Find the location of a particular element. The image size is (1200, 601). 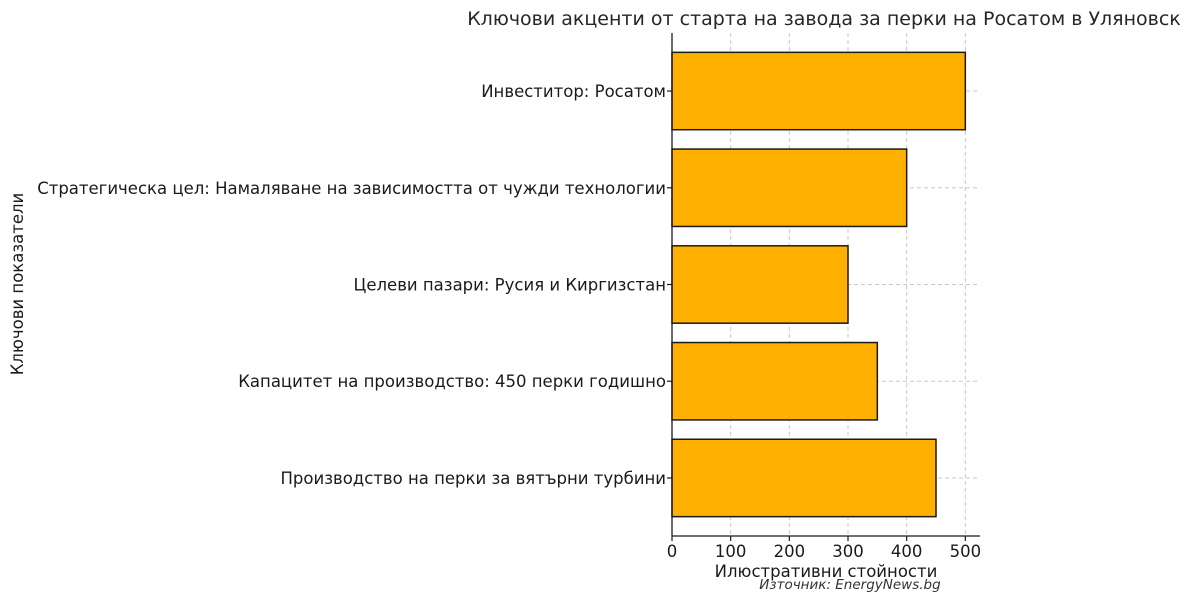

y-axis-label: Ключови показатели is located at coordinates (17, 284).